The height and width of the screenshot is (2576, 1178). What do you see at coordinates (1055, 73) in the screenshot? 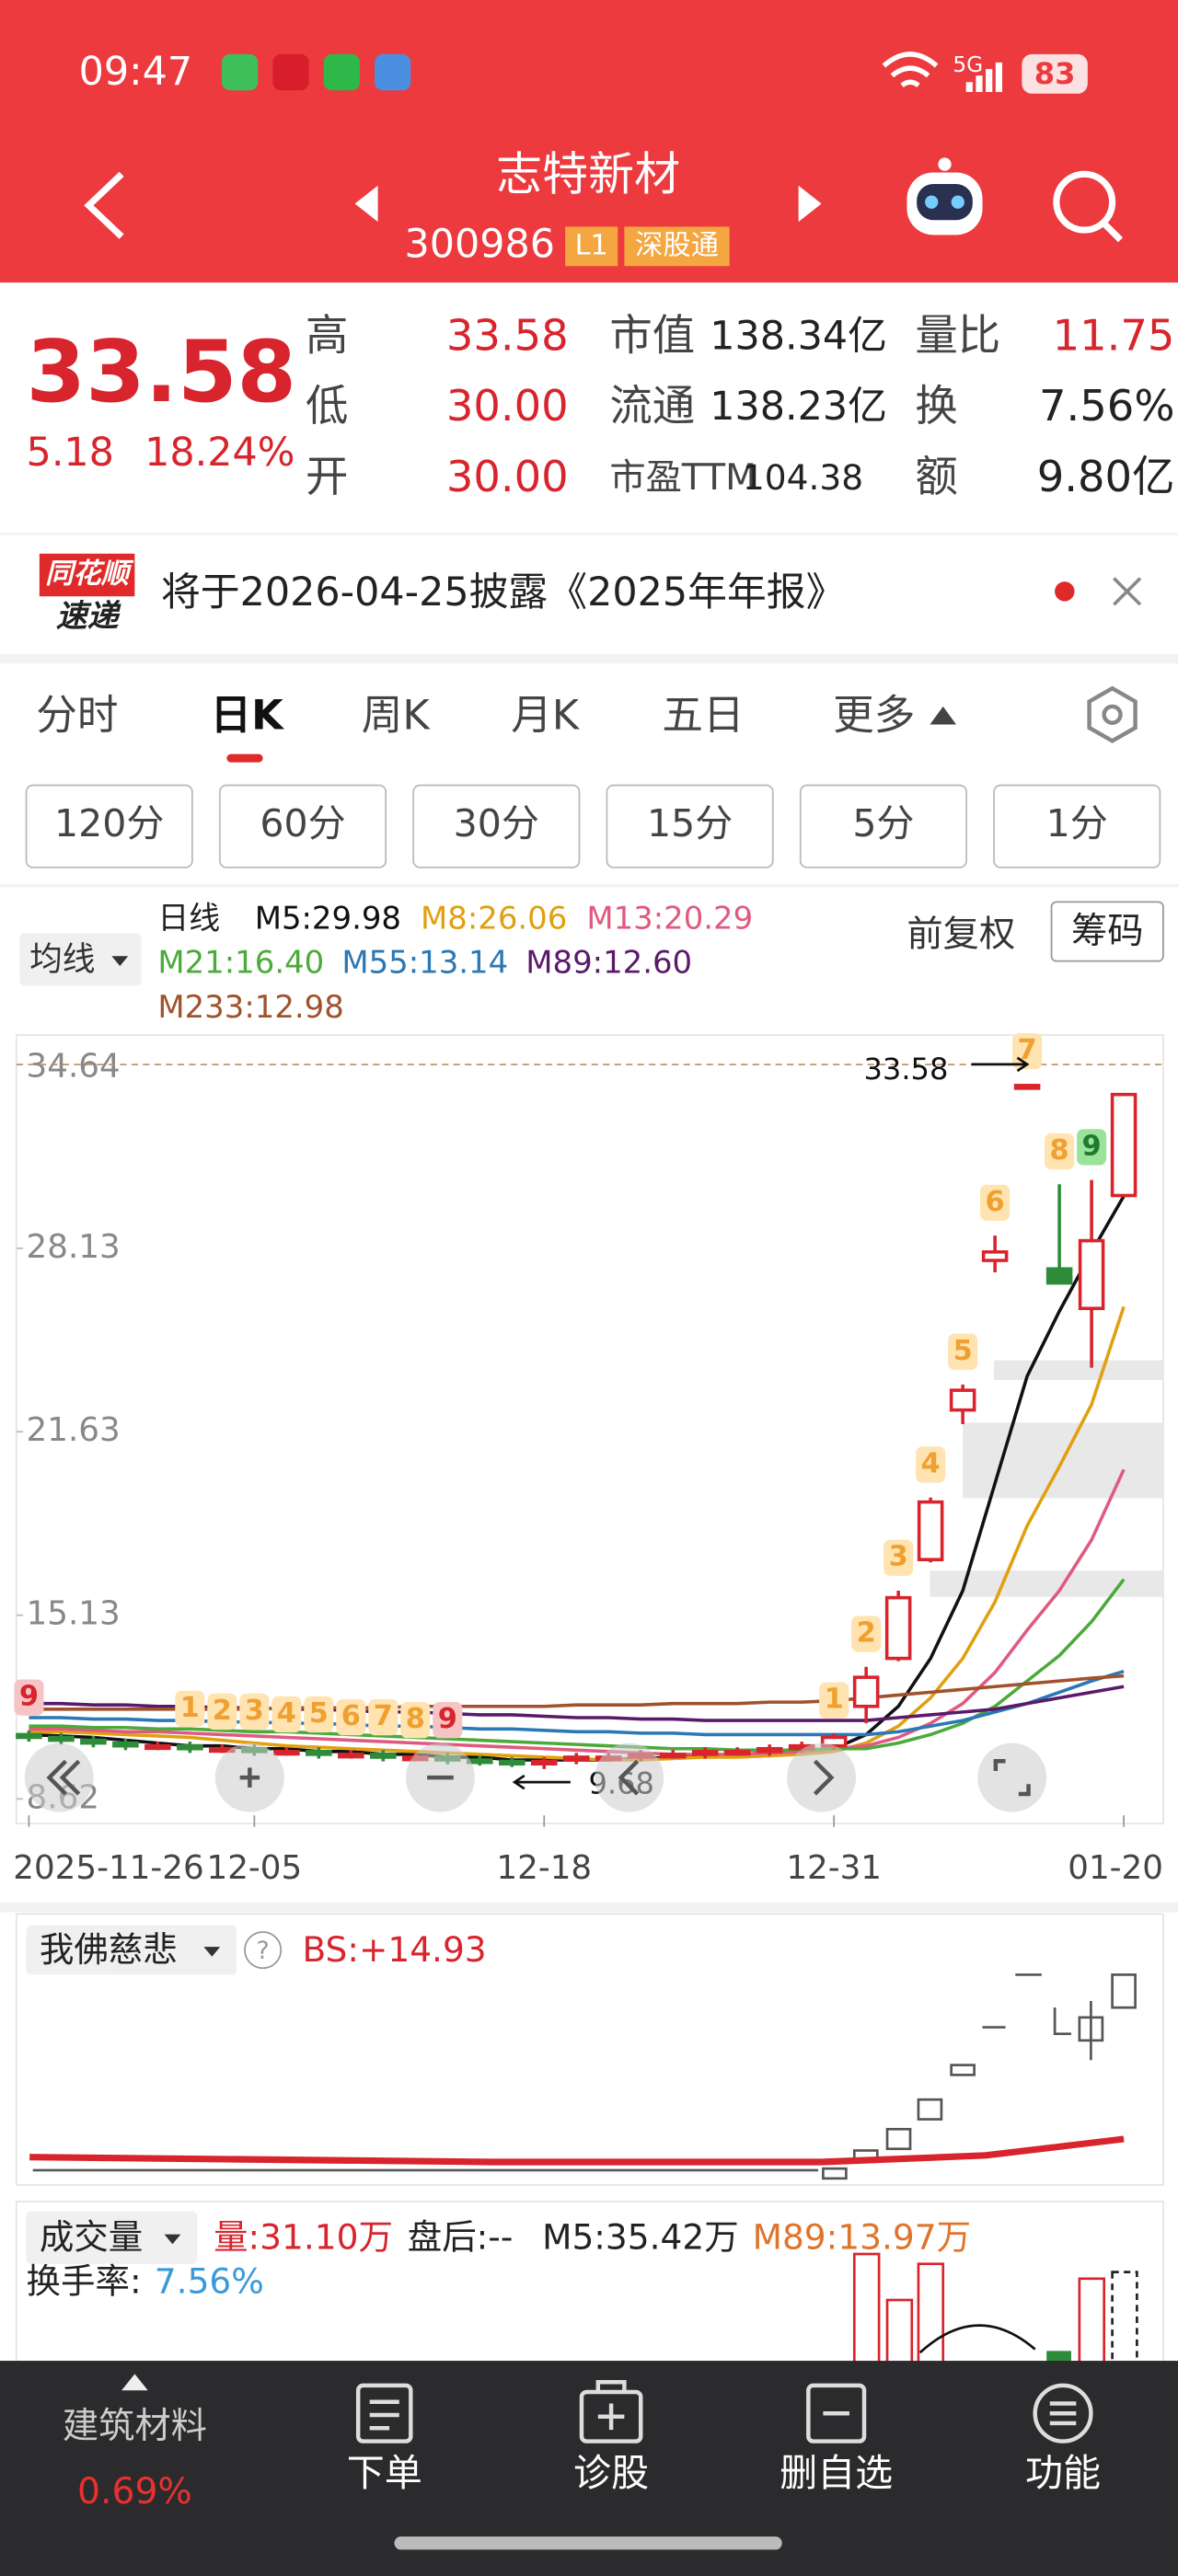
I see `battery-level: 83` at bounding box center [1055, 73].